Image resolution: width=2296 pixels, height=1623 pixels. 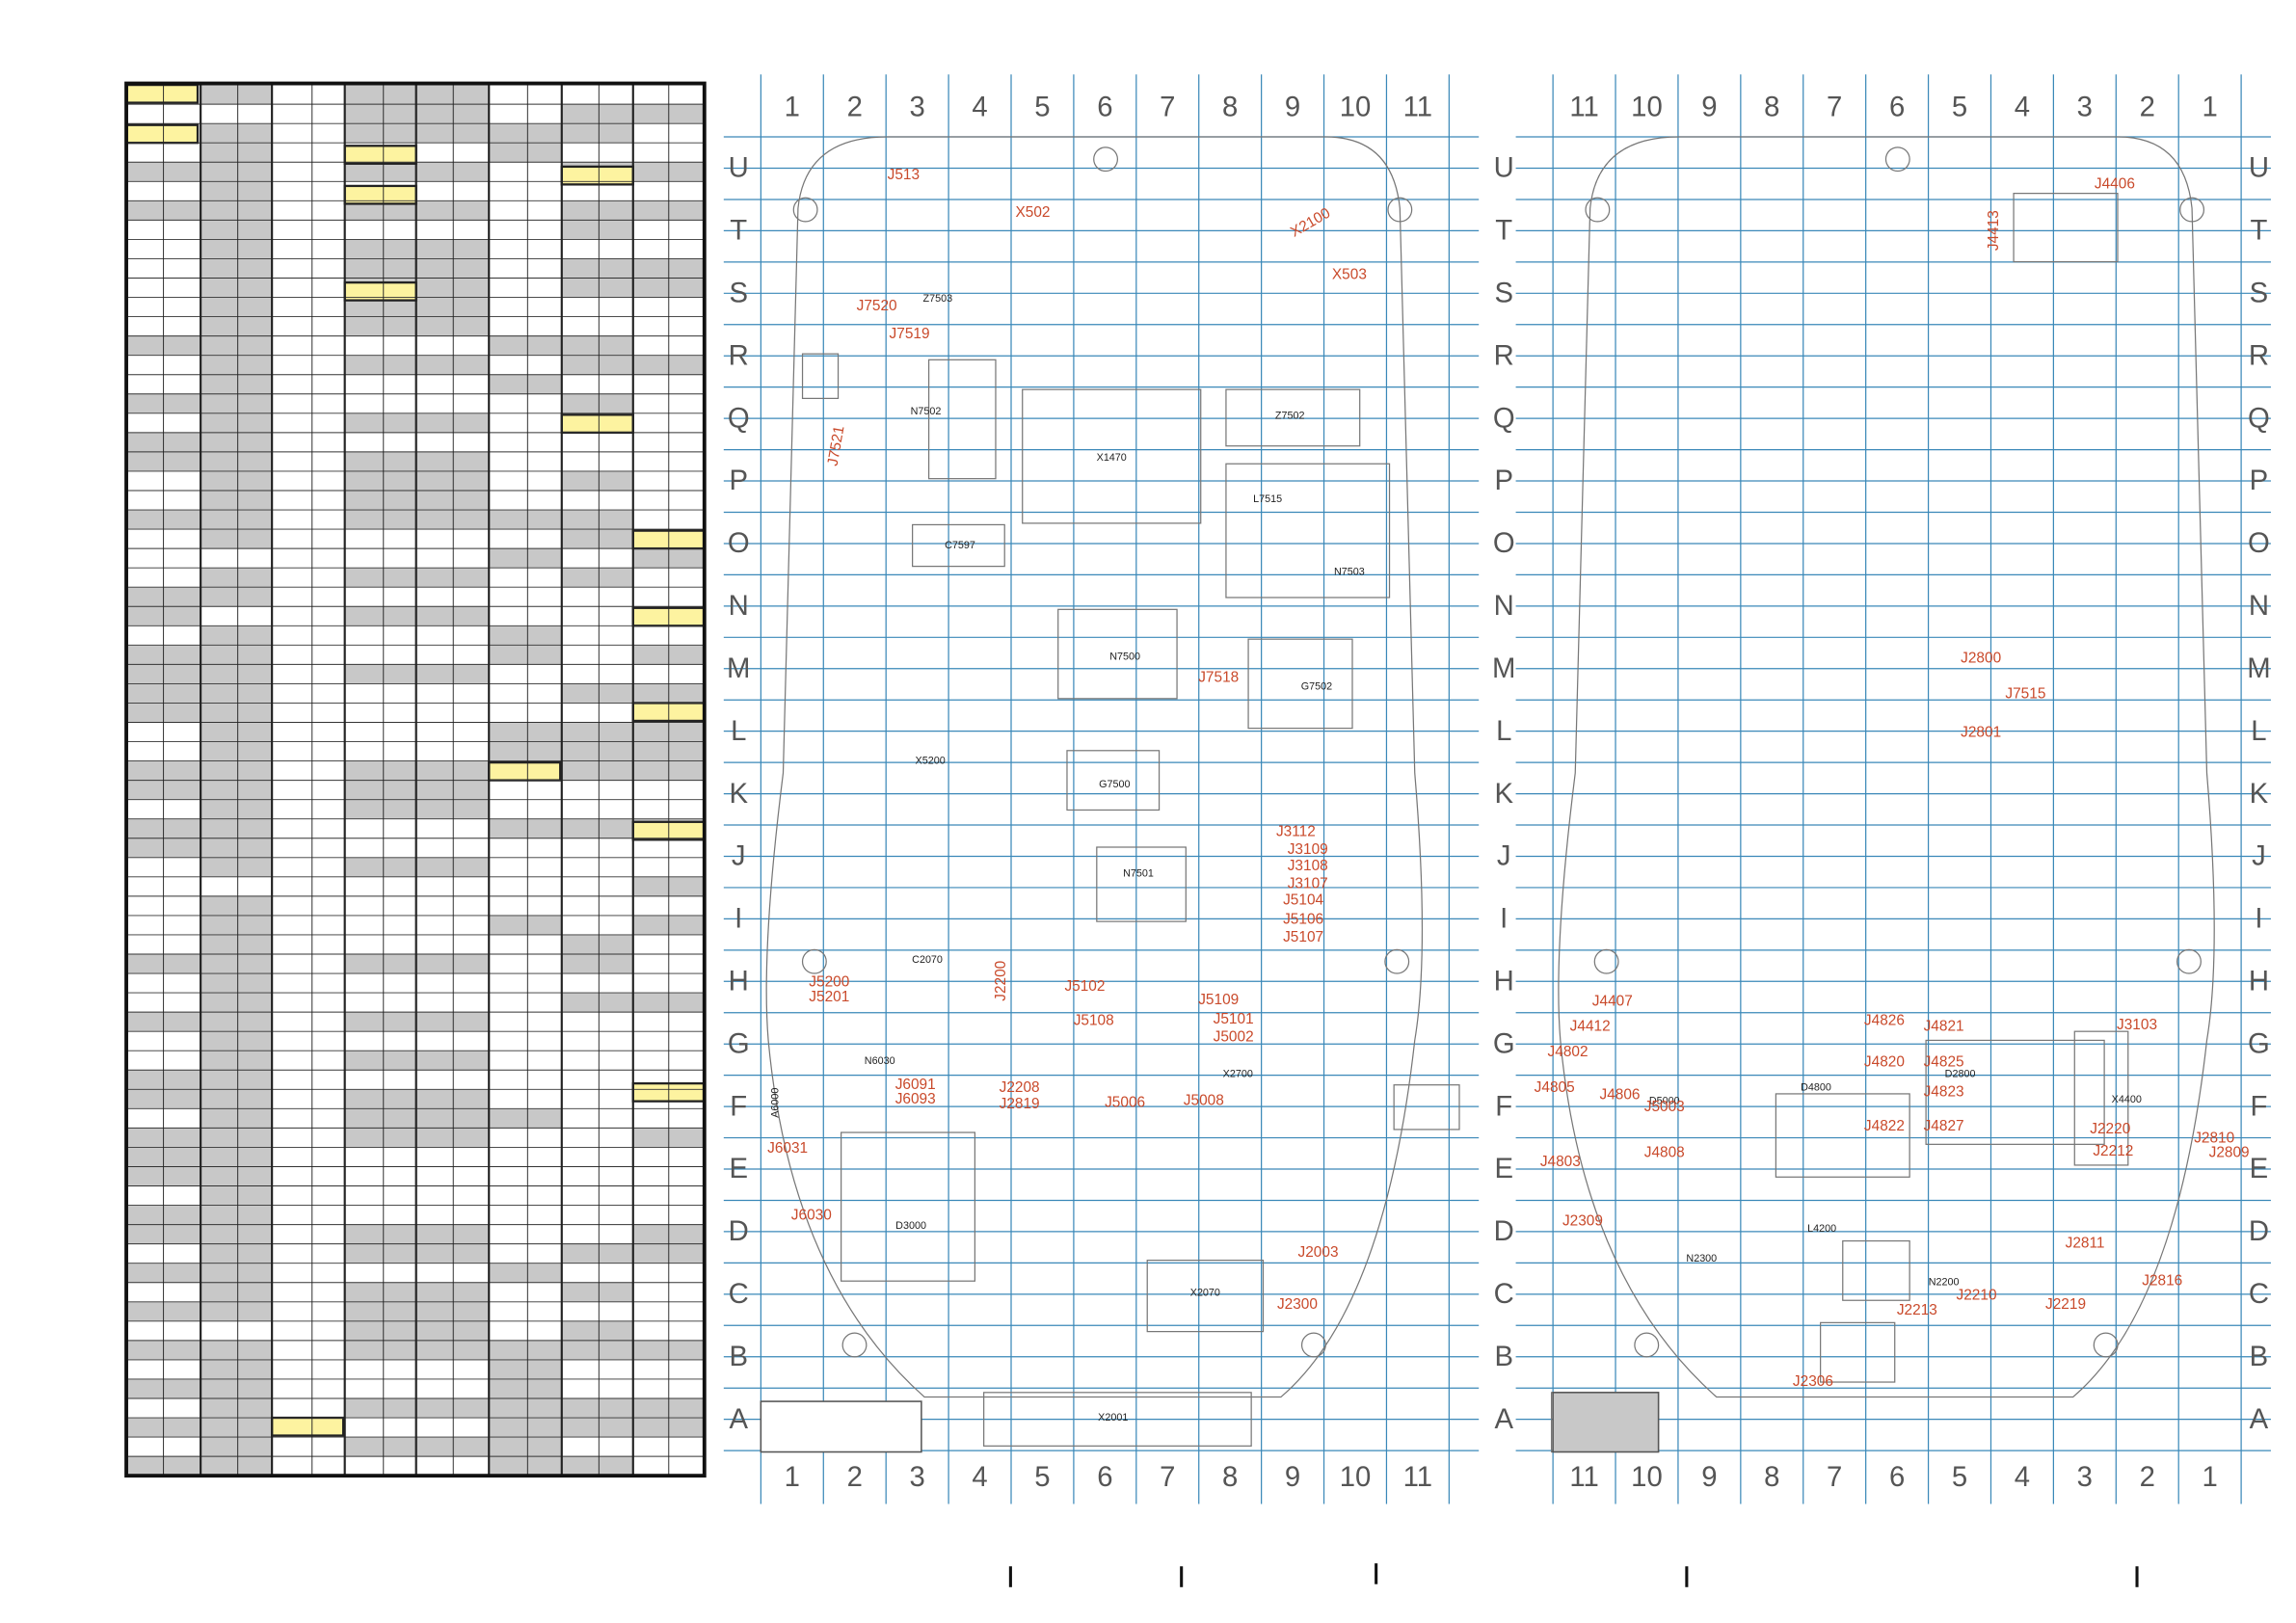 What do you see at coordinates (2259, 231) in the screenshot?
I see `row-label: T` at bounding box center [2259, 231].